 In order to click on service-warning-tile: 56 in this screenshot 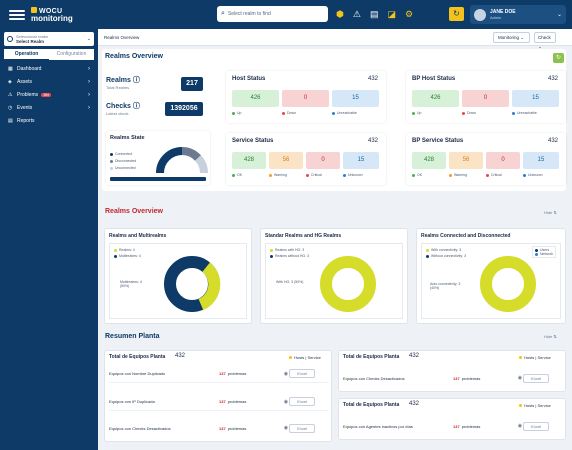, I will do `click(286, 160)`.